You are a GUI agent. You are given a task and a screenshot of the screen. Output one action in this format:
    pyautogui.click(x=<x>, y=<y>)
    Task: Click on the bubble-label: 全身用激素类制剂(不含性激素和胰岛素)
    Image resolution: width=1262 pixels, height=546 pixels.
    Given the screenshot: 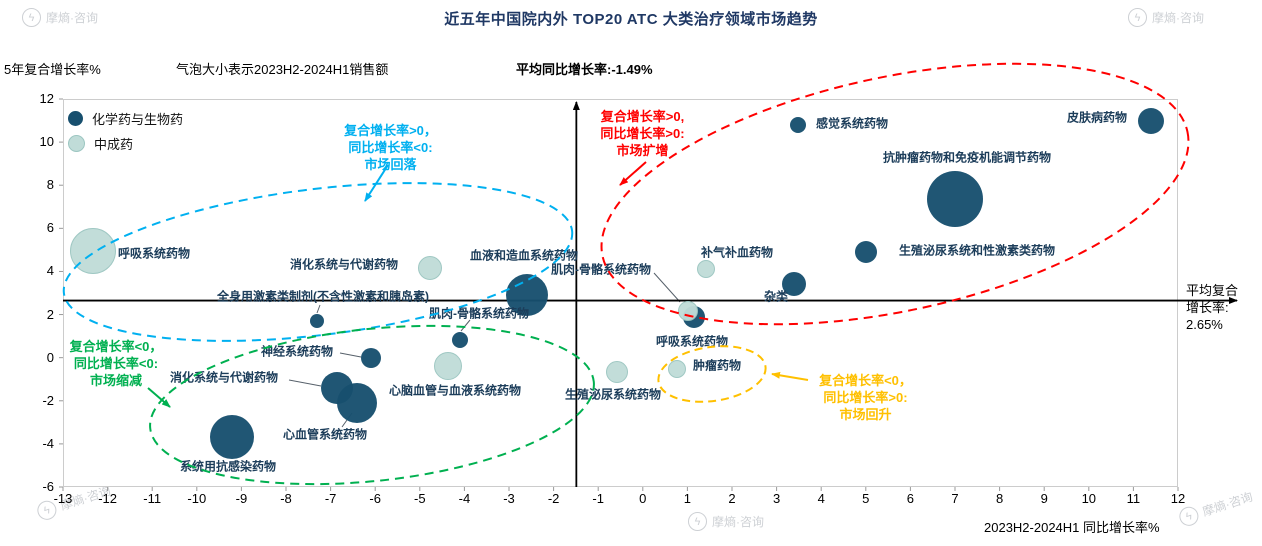 What is the action you would take?
    pyautogui.click(x=323, y=296)
    